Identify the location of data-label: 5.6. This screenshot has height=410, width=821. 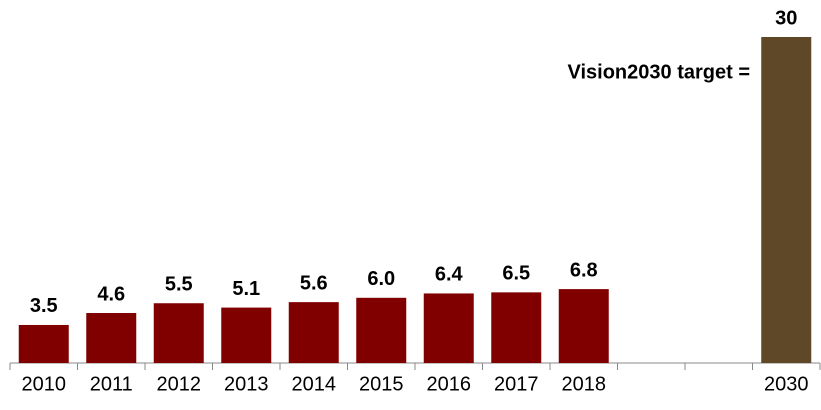
(314, 283).